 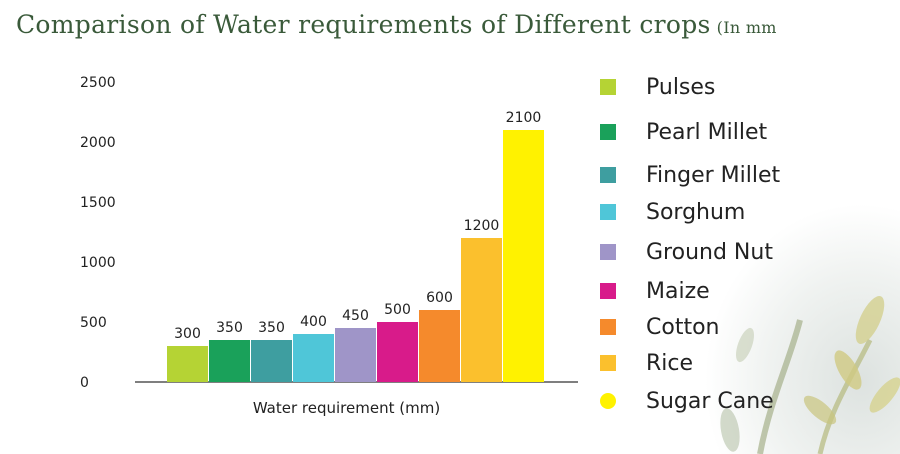 I want to click on legend-item-rice: Rice, so click(x=646, y=363).